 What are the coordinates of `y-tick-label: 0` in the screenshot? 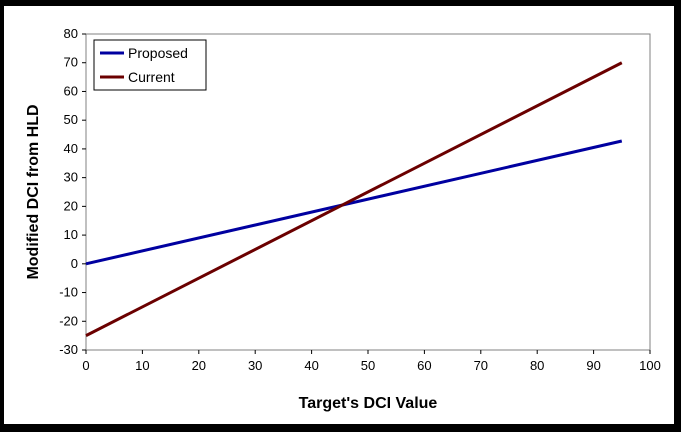 It's located at (74, 263).